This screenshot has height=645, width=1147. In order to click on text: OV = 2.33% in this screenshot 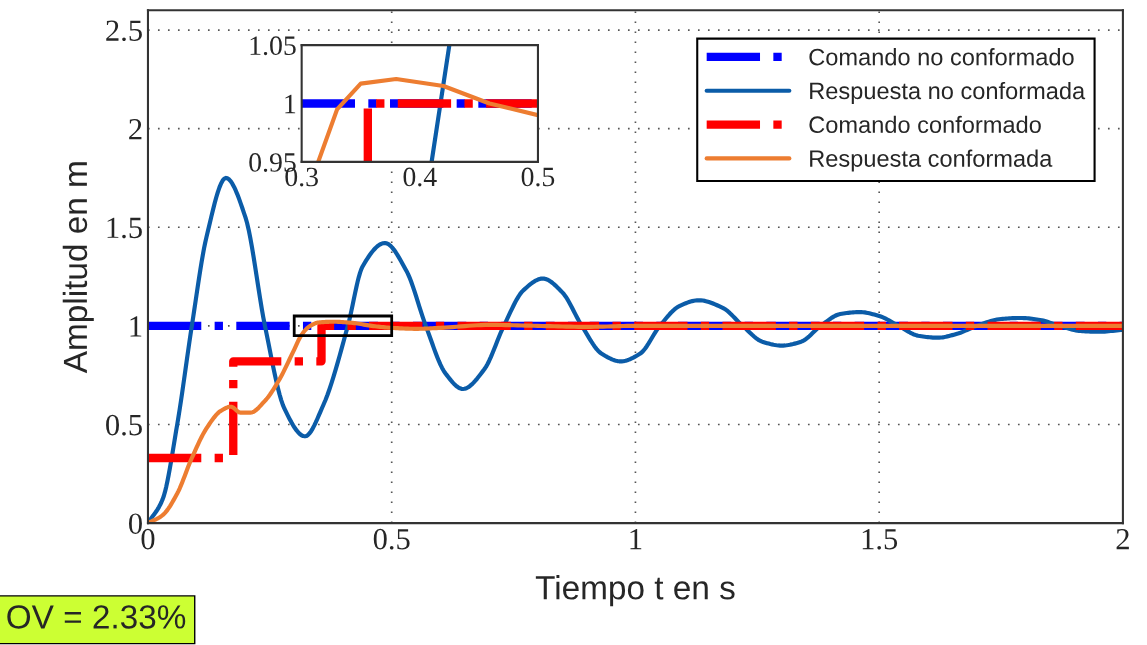, I will do `click(96, 617)`.